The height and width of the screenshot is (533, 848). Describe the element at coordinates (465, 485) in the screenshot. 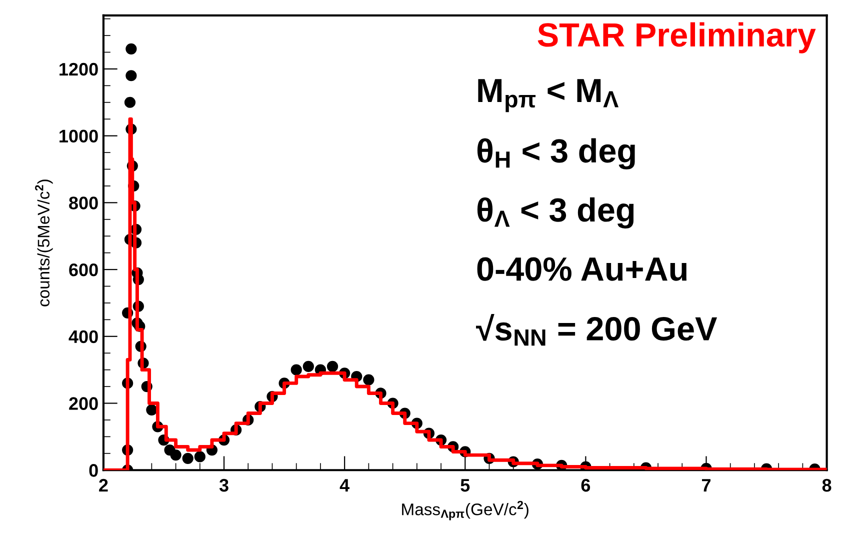

I see `x-tick-label: 5` at that location.